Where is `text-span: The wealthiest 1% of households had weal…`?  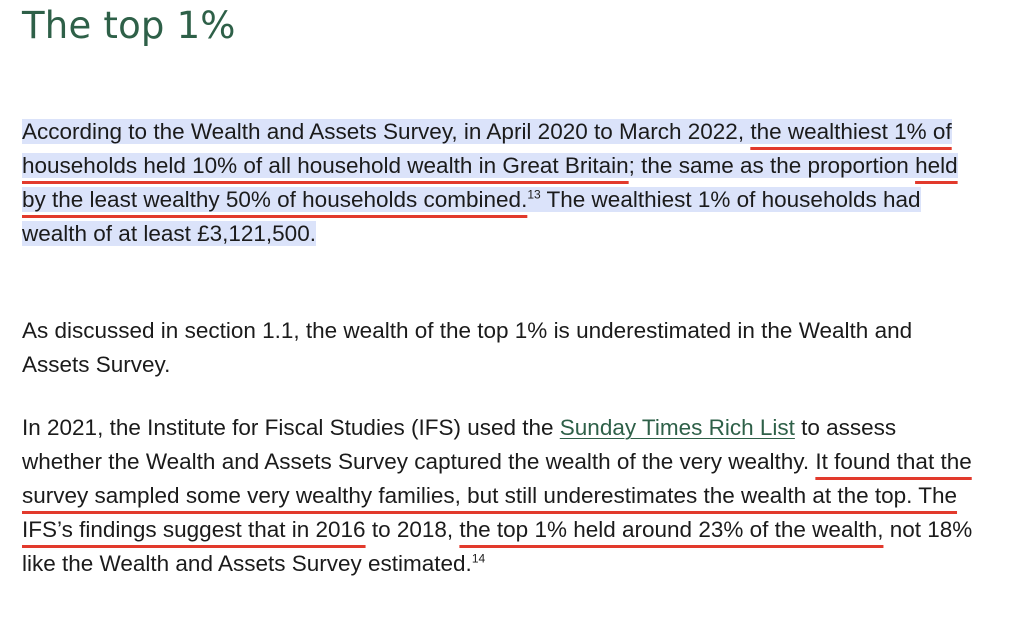
text-span: The wealthiest 1% of households had weal… is located at coordinates (471, 216).